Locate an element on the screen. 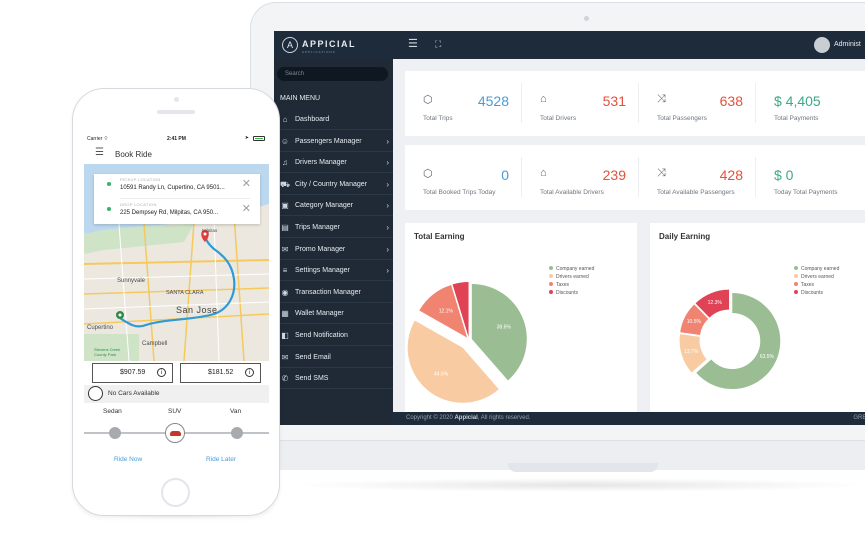  ride-now-button: Ride Now is located at coordinates (128, 459).